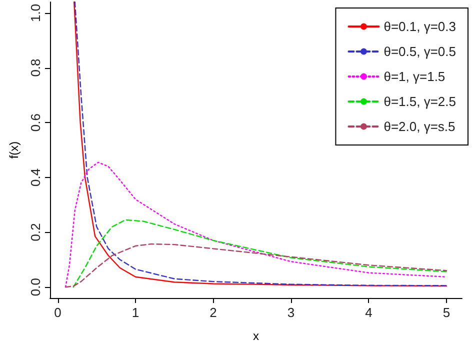  I want to click on x-tick-label: 5, so click(446, 312).